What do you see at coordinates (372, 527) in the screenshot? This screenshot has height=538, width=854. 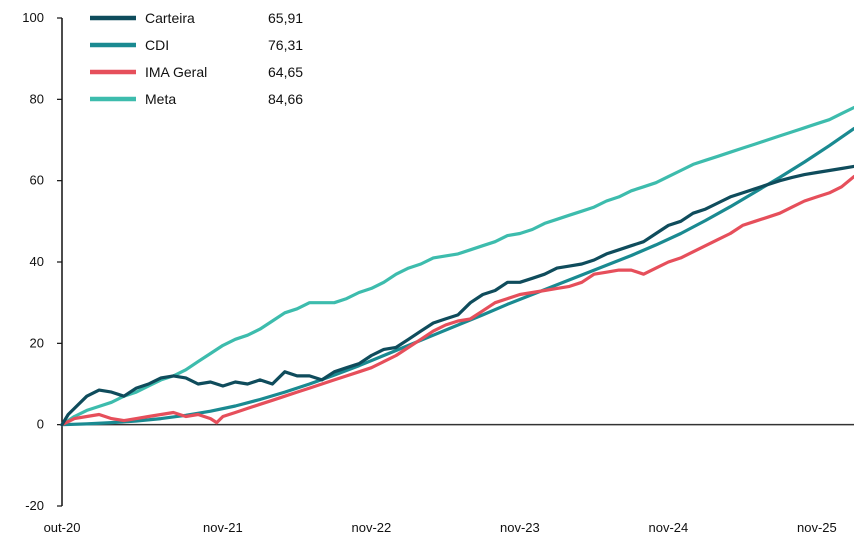 I see `x-tick-label: nov-22` at bounding box center [372, 527].